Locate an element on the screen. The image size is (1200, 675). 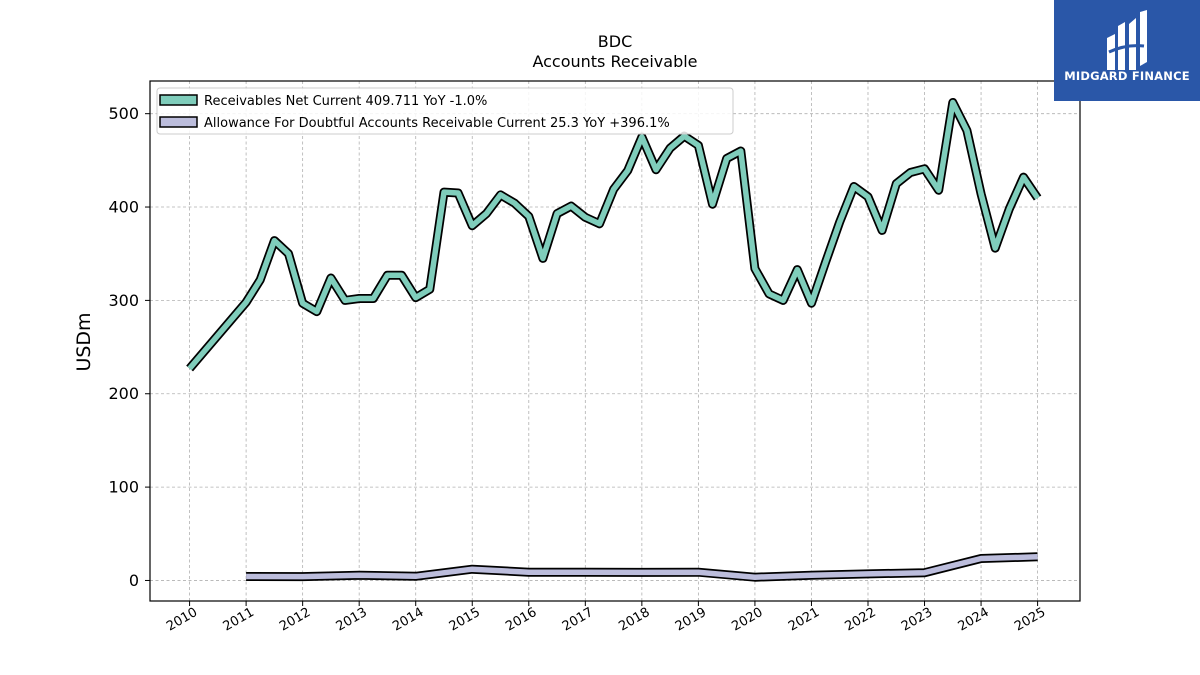
brand-mark-icon is located at coordinates (1127, 40).